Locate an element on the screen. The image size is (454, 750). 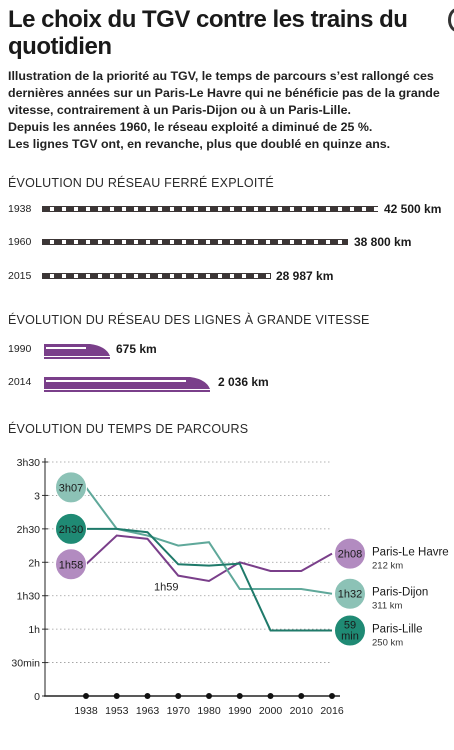
x-tick-label: 2016 is located at coordinates (332, 711).